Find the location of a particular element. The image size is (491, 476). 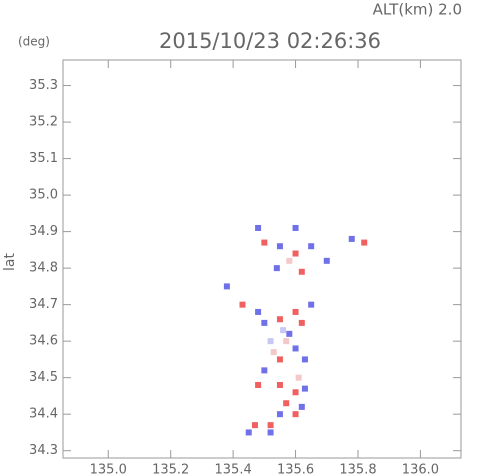

x-tick-label: 135.4 is located at coordinates (233, 469).